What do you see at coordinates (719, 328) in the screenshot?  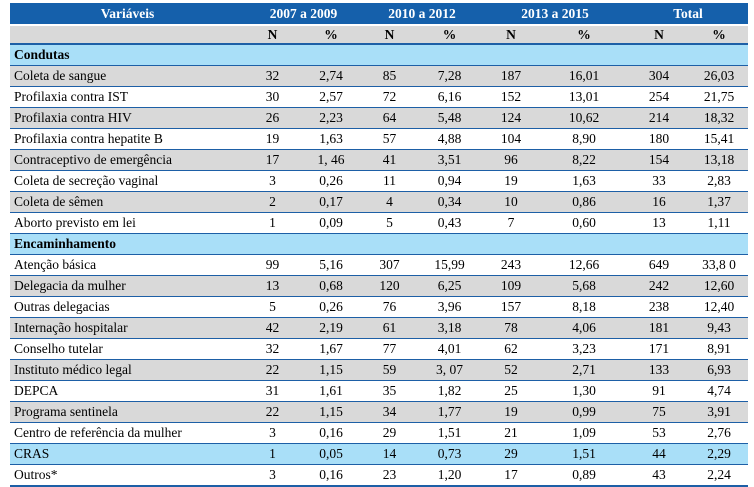 I see `cell-value: 9,43` at bounding box center [719, 328].